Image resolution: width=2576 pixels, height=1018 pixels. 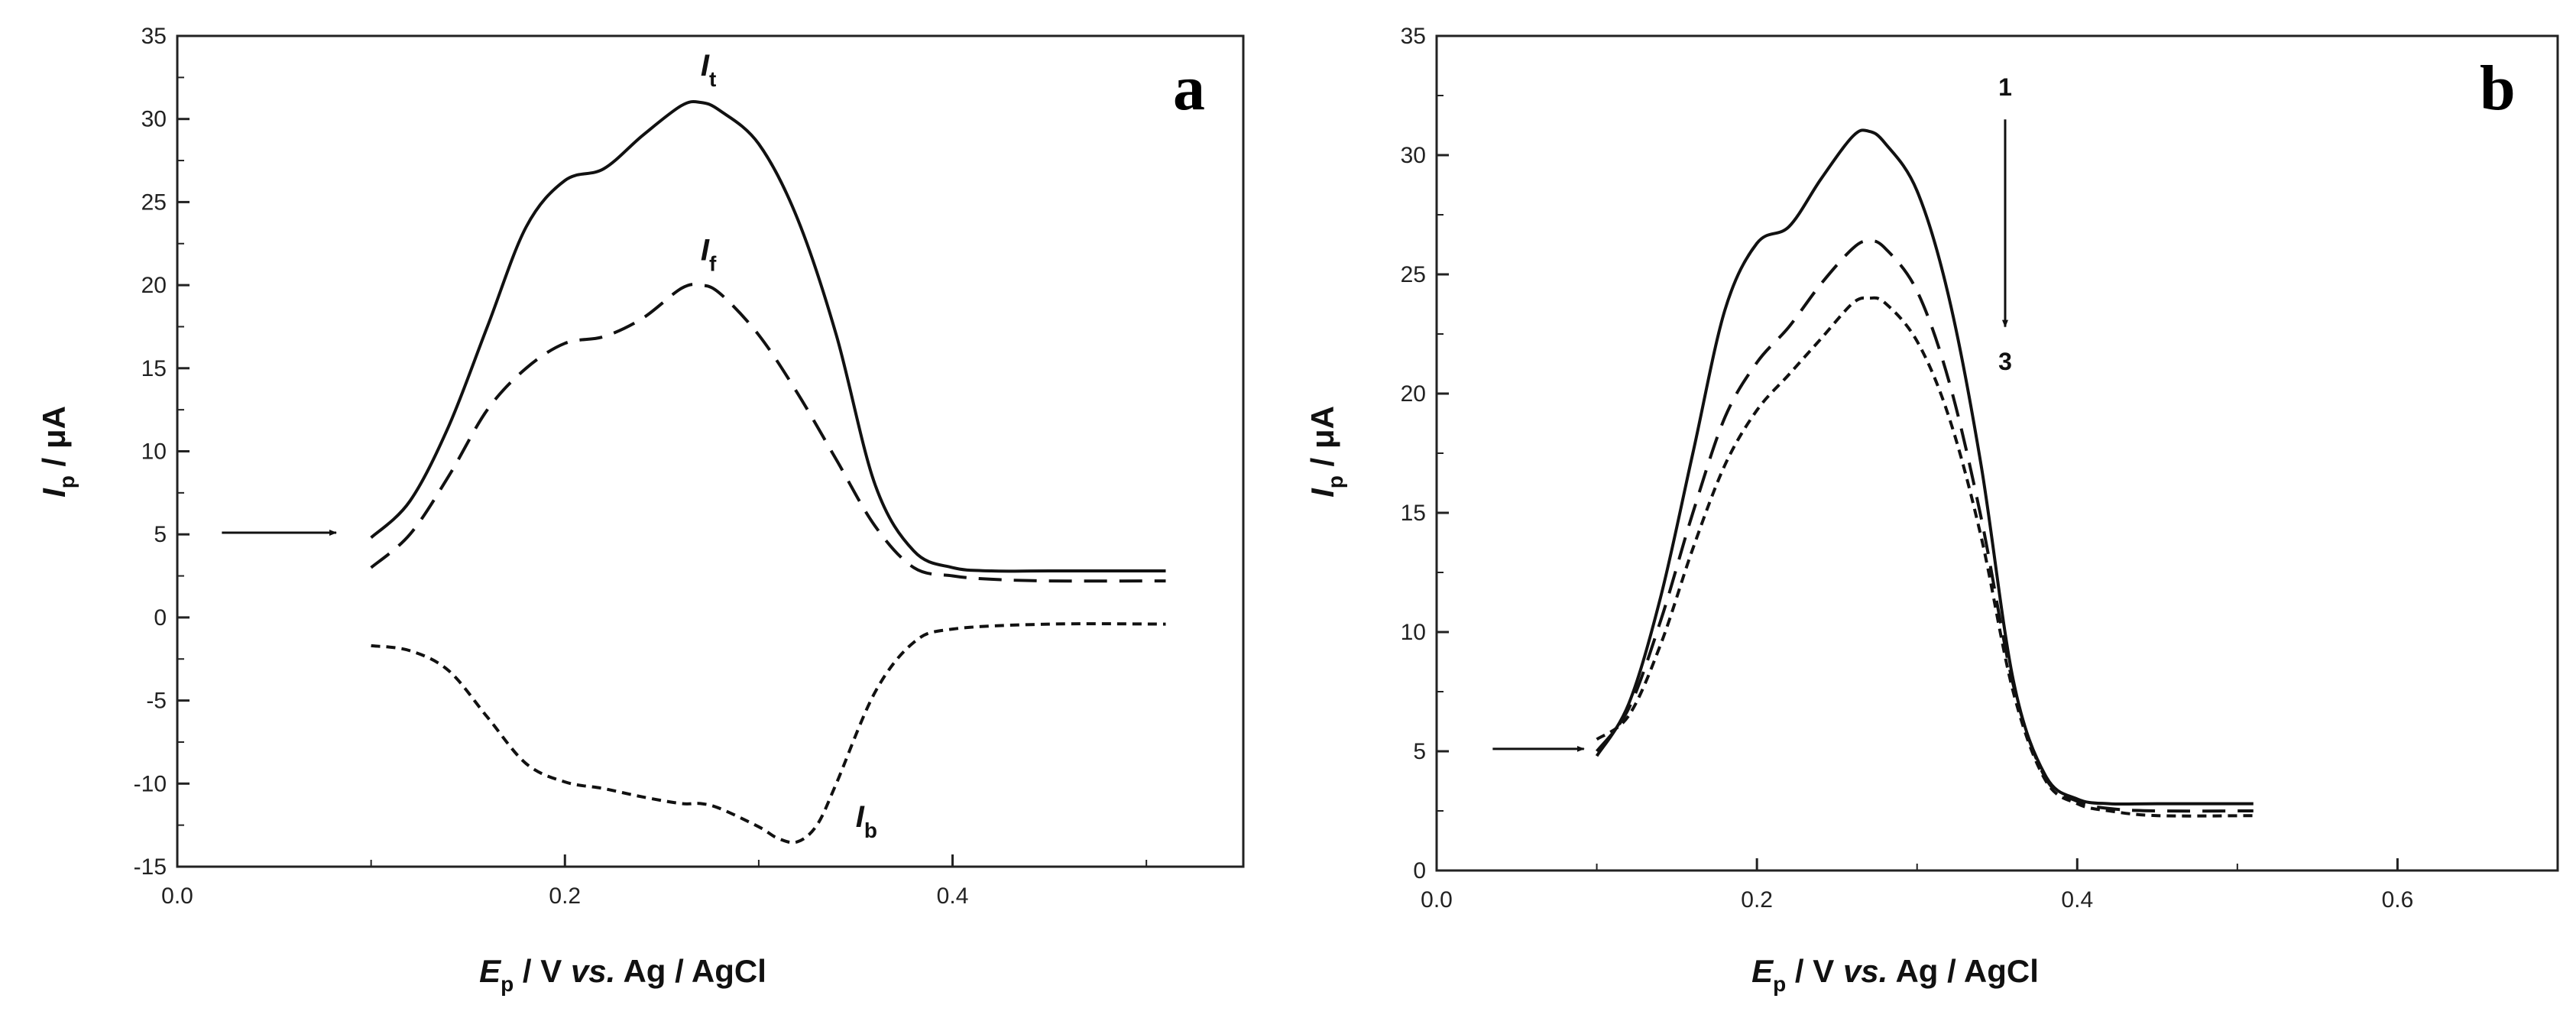 What do you see at coordinates (2005, 362) in the screenshot?
I see `curve-number-bottom: 3` at bounding box center [2005, 362].